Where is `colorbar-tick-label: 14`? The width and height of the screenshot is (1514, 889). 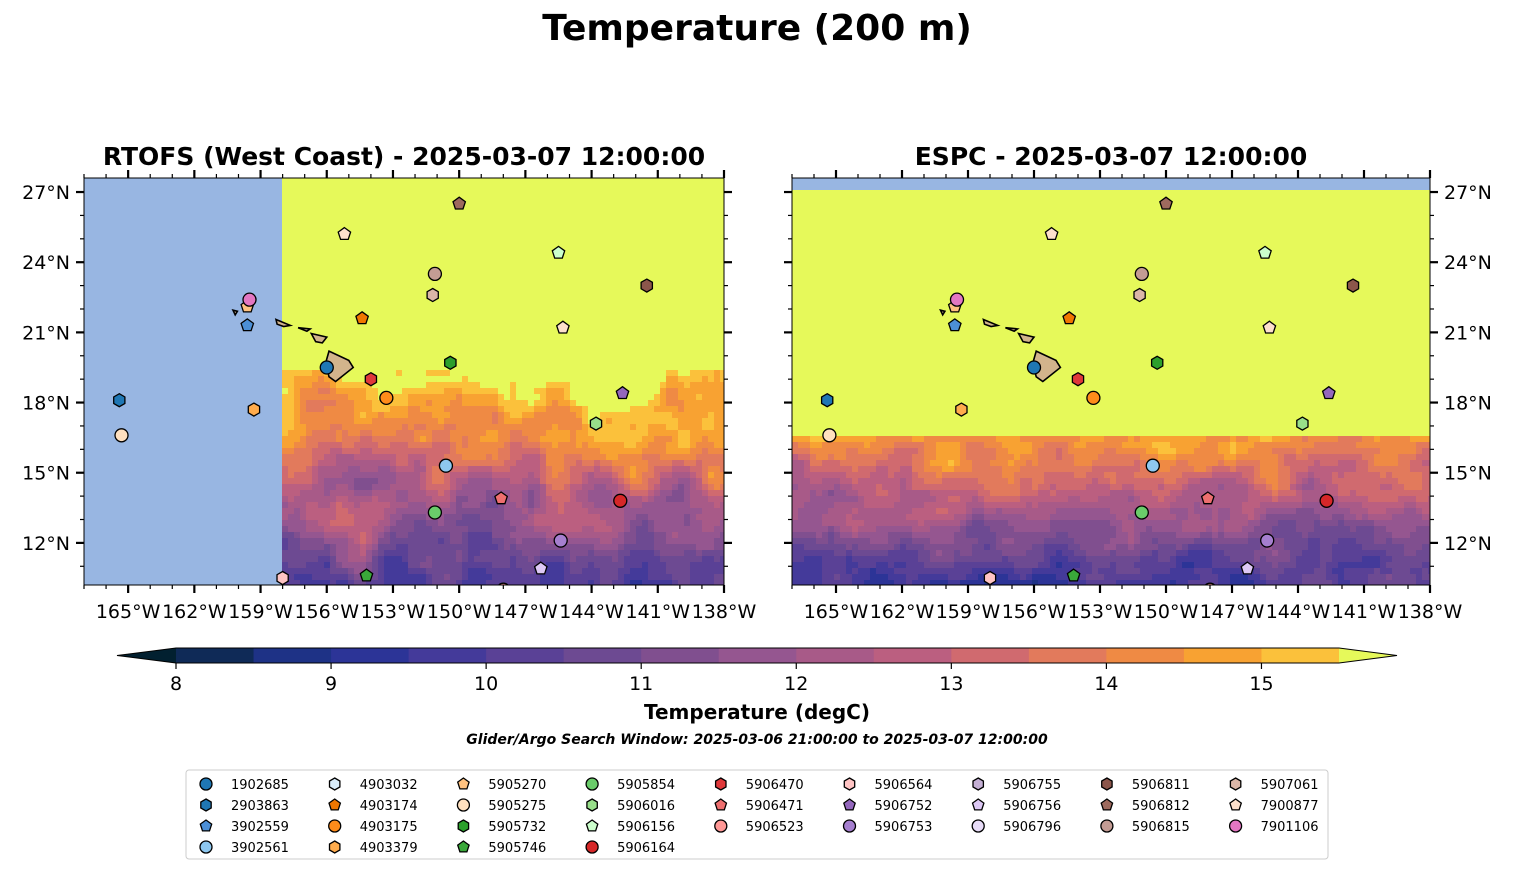
colorbar-tick-label: 14 is located at coordinates (1106, 684).